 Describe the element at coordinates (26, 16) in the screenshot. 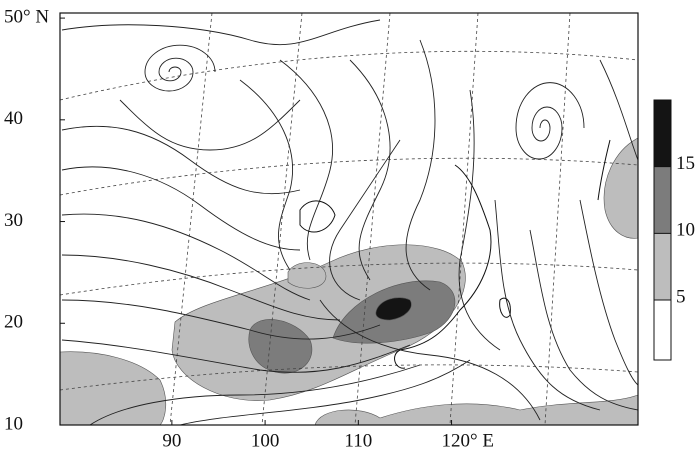

I see `lat-tick-label: 50° N` at that location.